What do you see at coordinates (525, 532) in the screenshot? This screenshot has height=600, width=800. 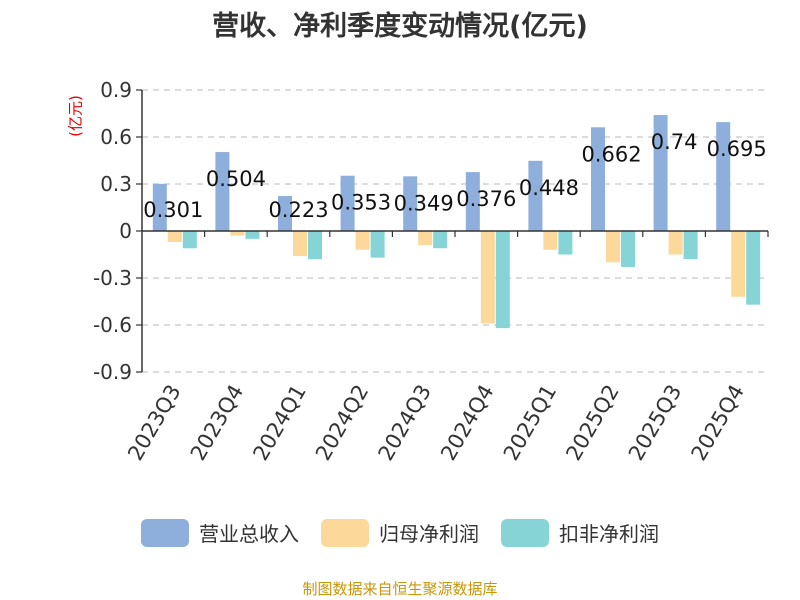 I see `legend-swatch-deducted-profit` at bounding box center [525, 532].